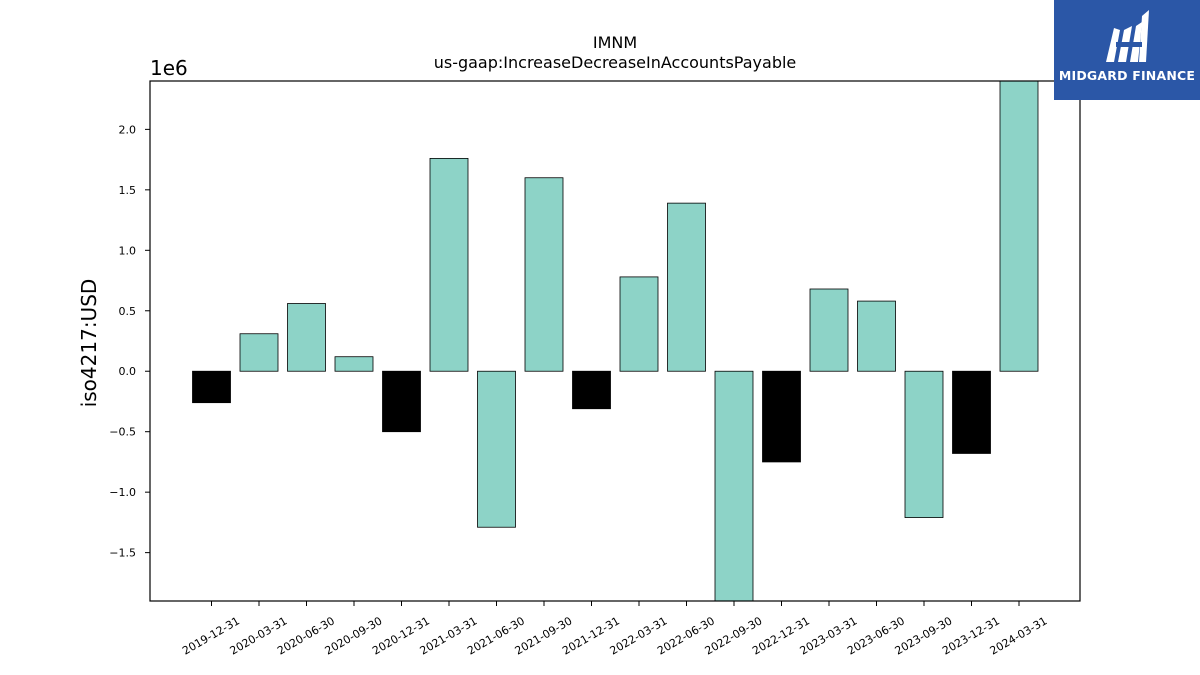 The image size is (1200, 675). What do you see at coordinates (122, 553) in the screenshot?
I see `y-tick-label: −1.5` at bounding box center [122, 553].